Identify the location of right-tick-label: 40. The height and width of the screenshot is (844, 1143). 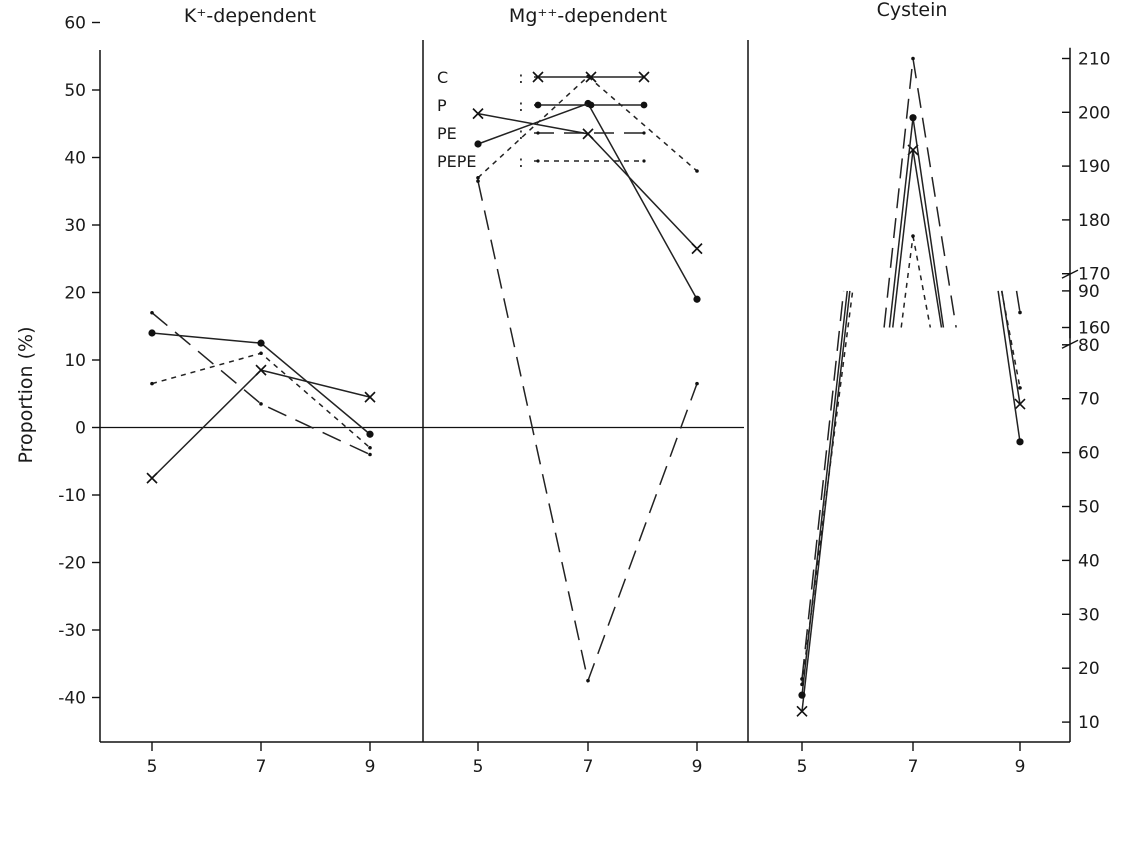
(1089, 561).